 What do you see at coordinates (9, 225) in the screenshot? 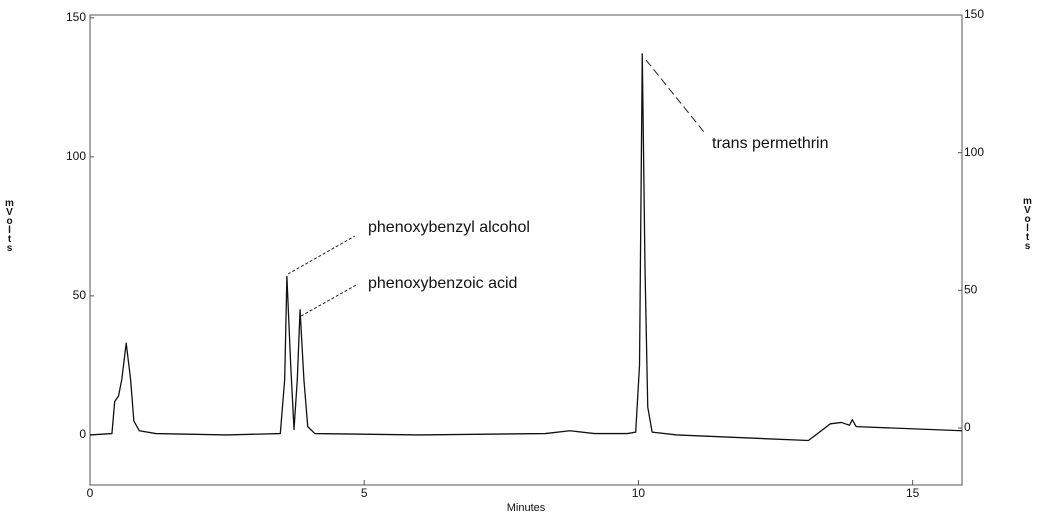
I see `y-axis-label: mVolts` at bounding box center [9, 225].